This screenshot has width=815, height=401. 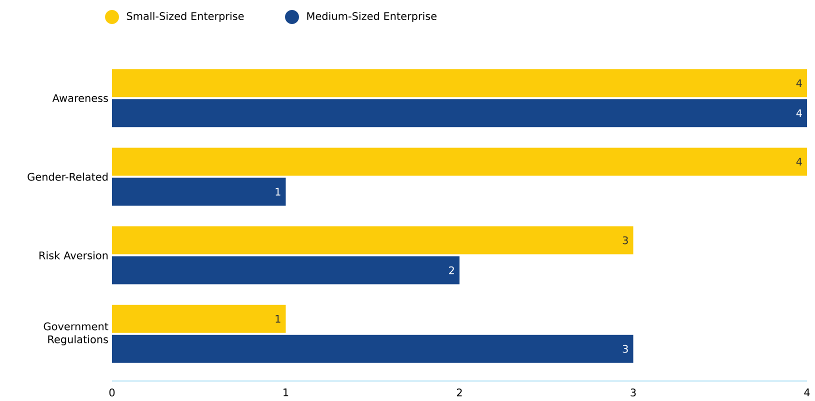 I want to click on x-tick-label: 4, so click(x=807, y=392).